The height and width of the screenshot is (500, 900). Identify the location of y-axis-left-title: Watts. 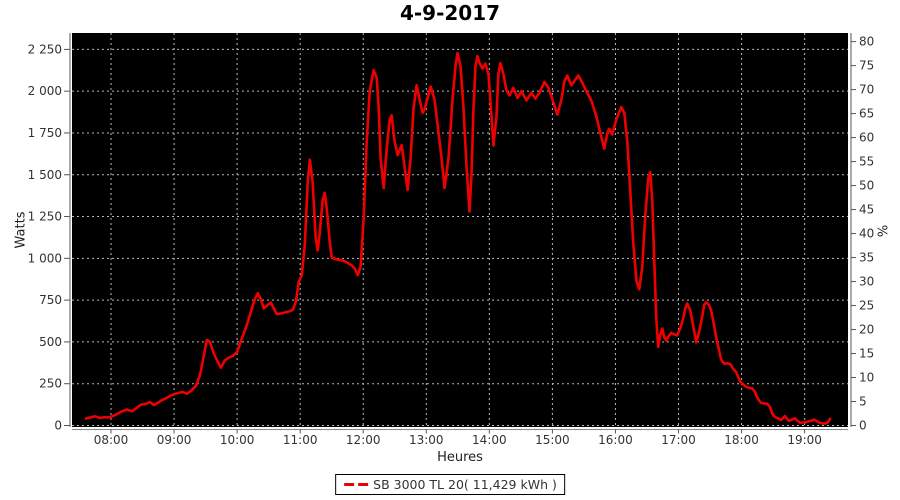
(21, 230).